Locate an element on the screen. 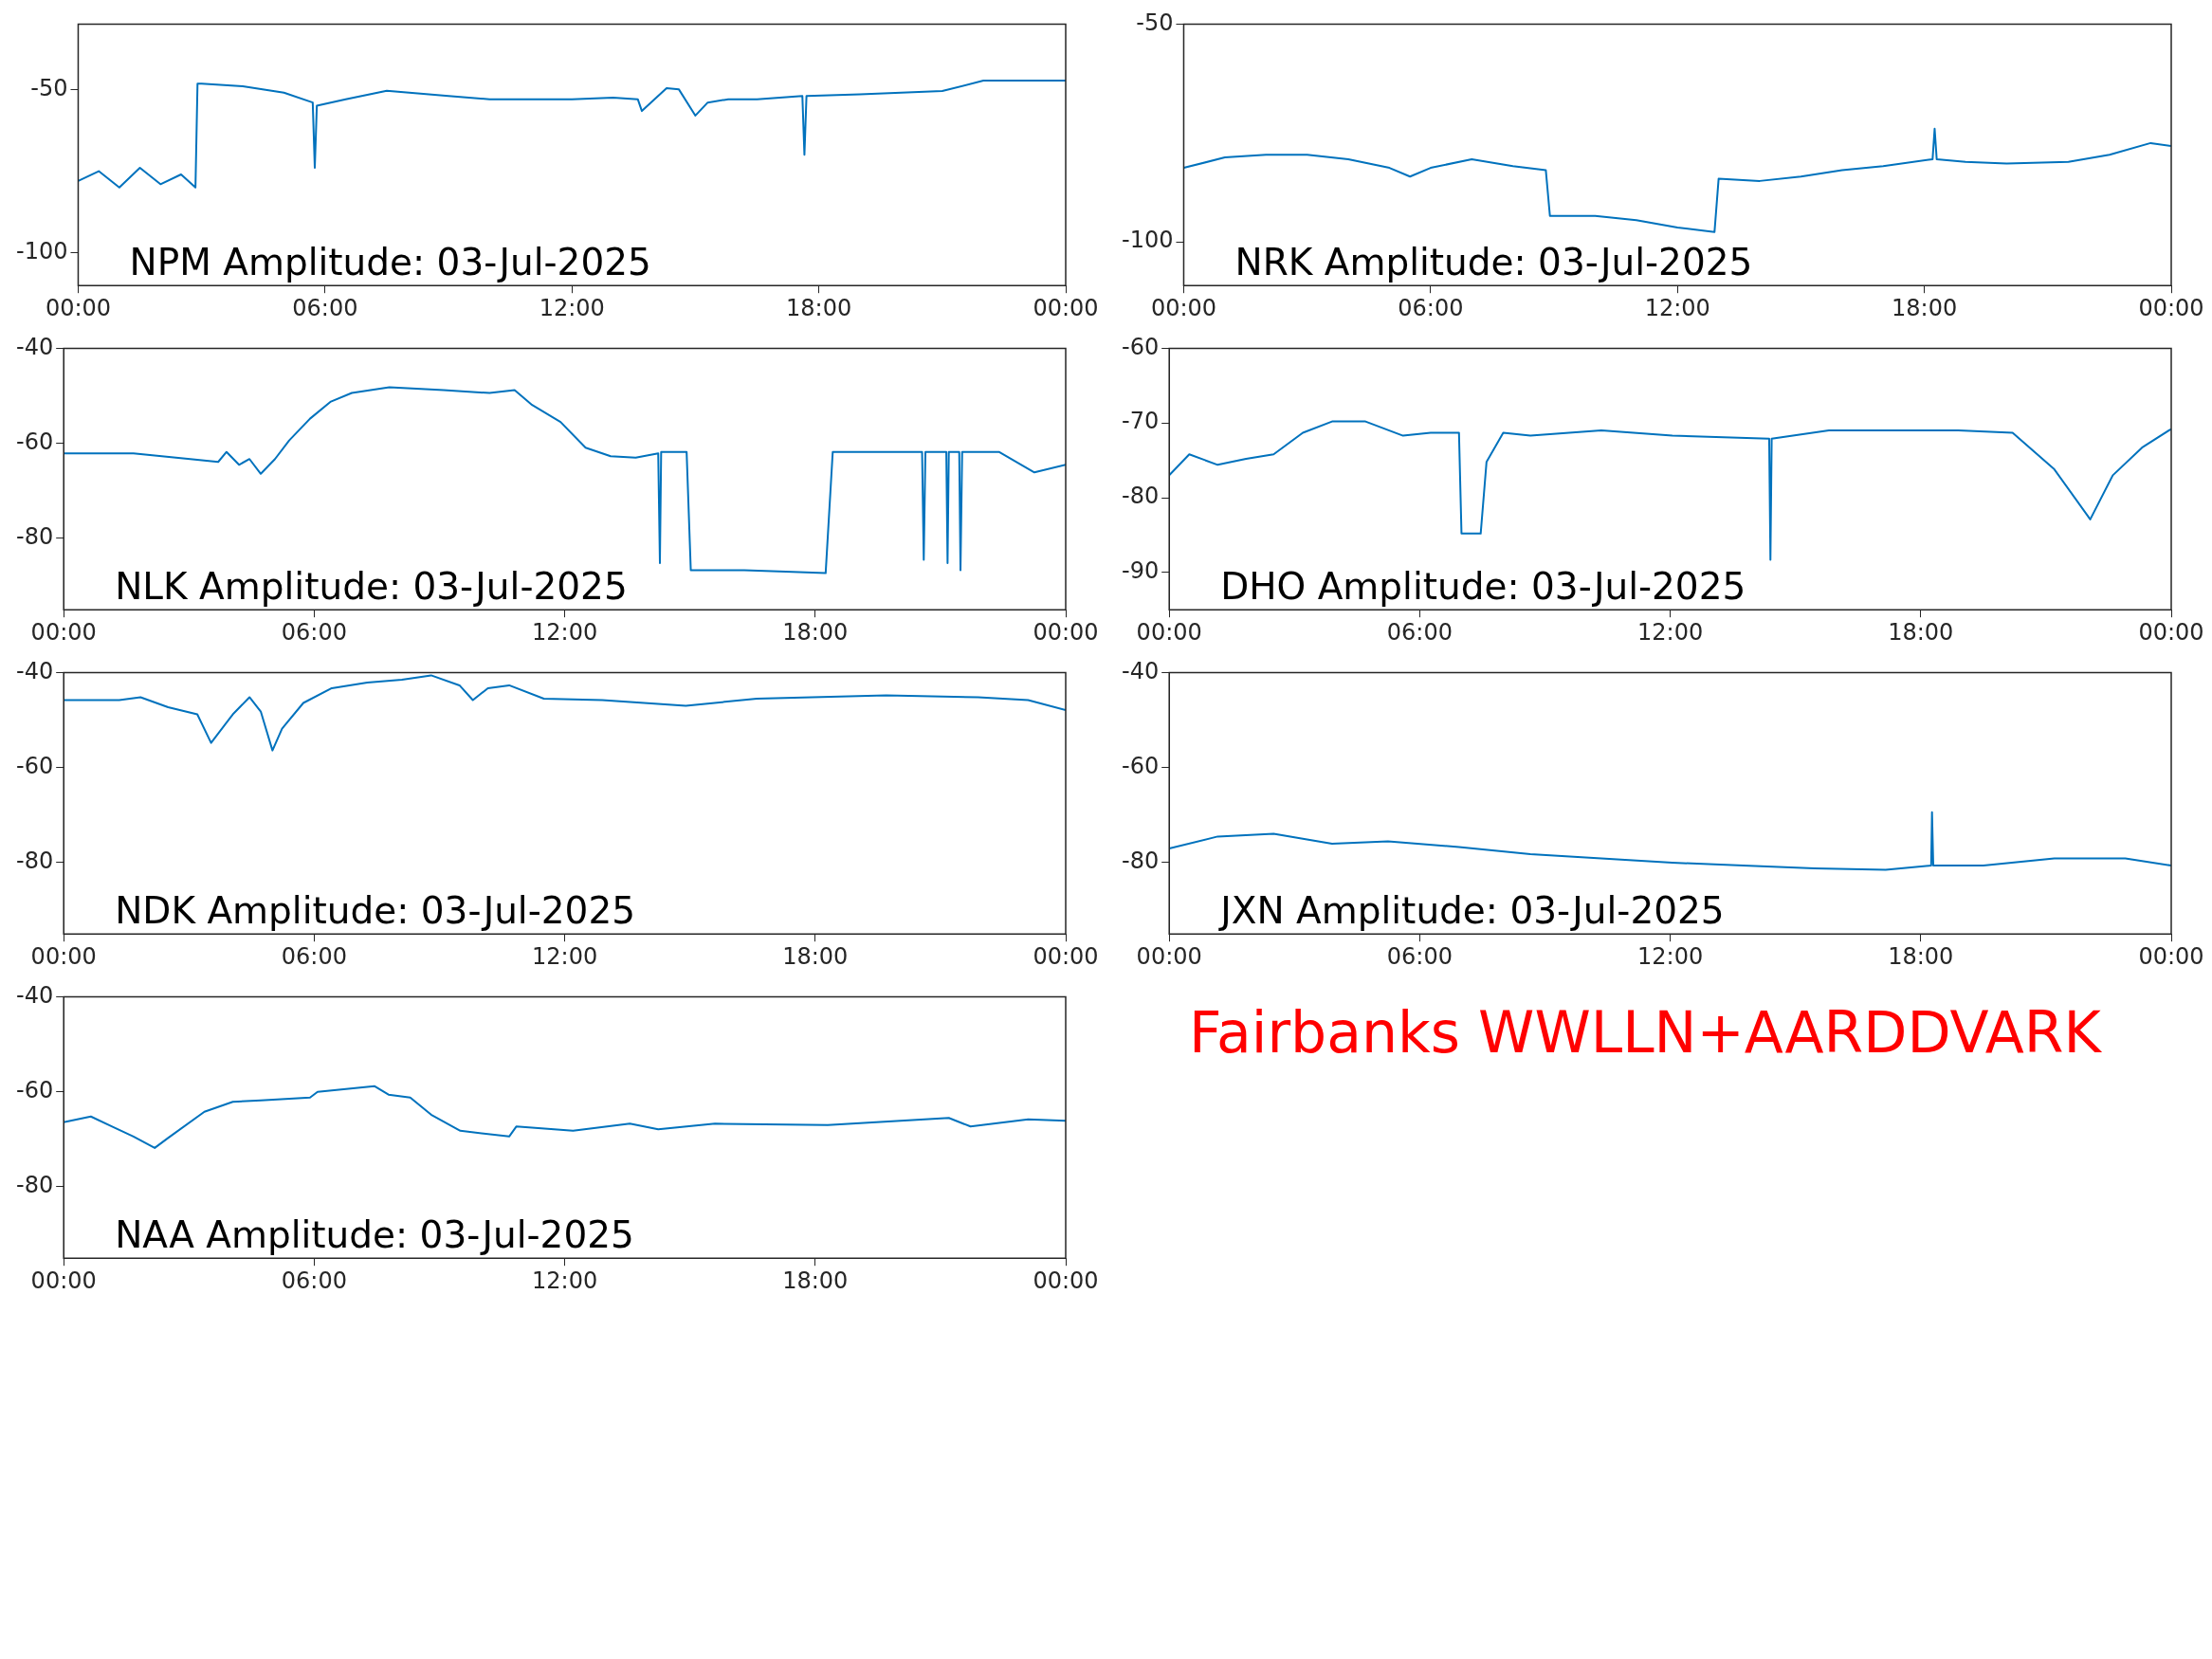  text: Fairbanks WWLLN+AARDDVARK is located at coordinates (1645, 1032).